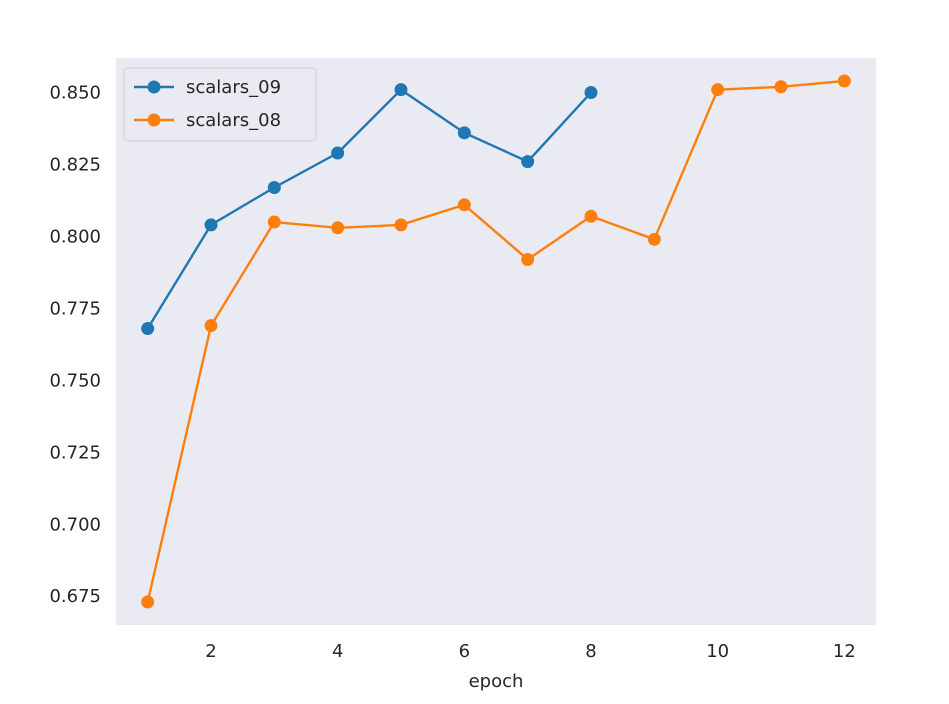  I want to click on y-tick-label: 0.825, so click(75, 164).